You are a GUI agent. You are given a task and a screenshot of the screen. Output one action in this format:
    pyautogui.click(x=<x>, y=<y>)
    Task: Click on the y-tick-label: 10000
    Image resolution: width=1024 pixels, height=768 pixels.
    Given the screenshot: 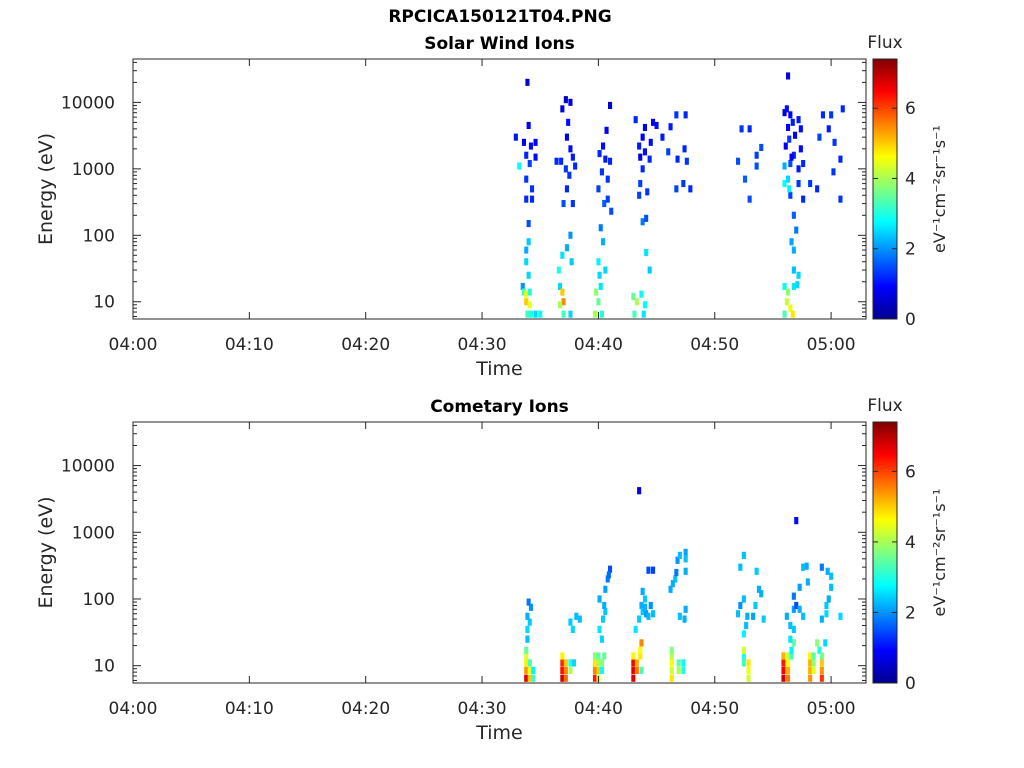 What is the action you would take?
    pyautogui.click(x=88, y=467)
    